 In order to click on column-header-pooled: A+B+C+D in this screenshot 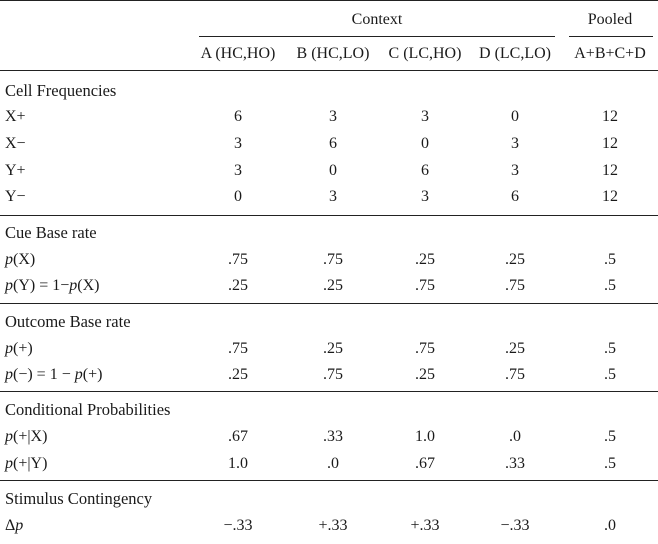, I will do `click(610, 53)`.